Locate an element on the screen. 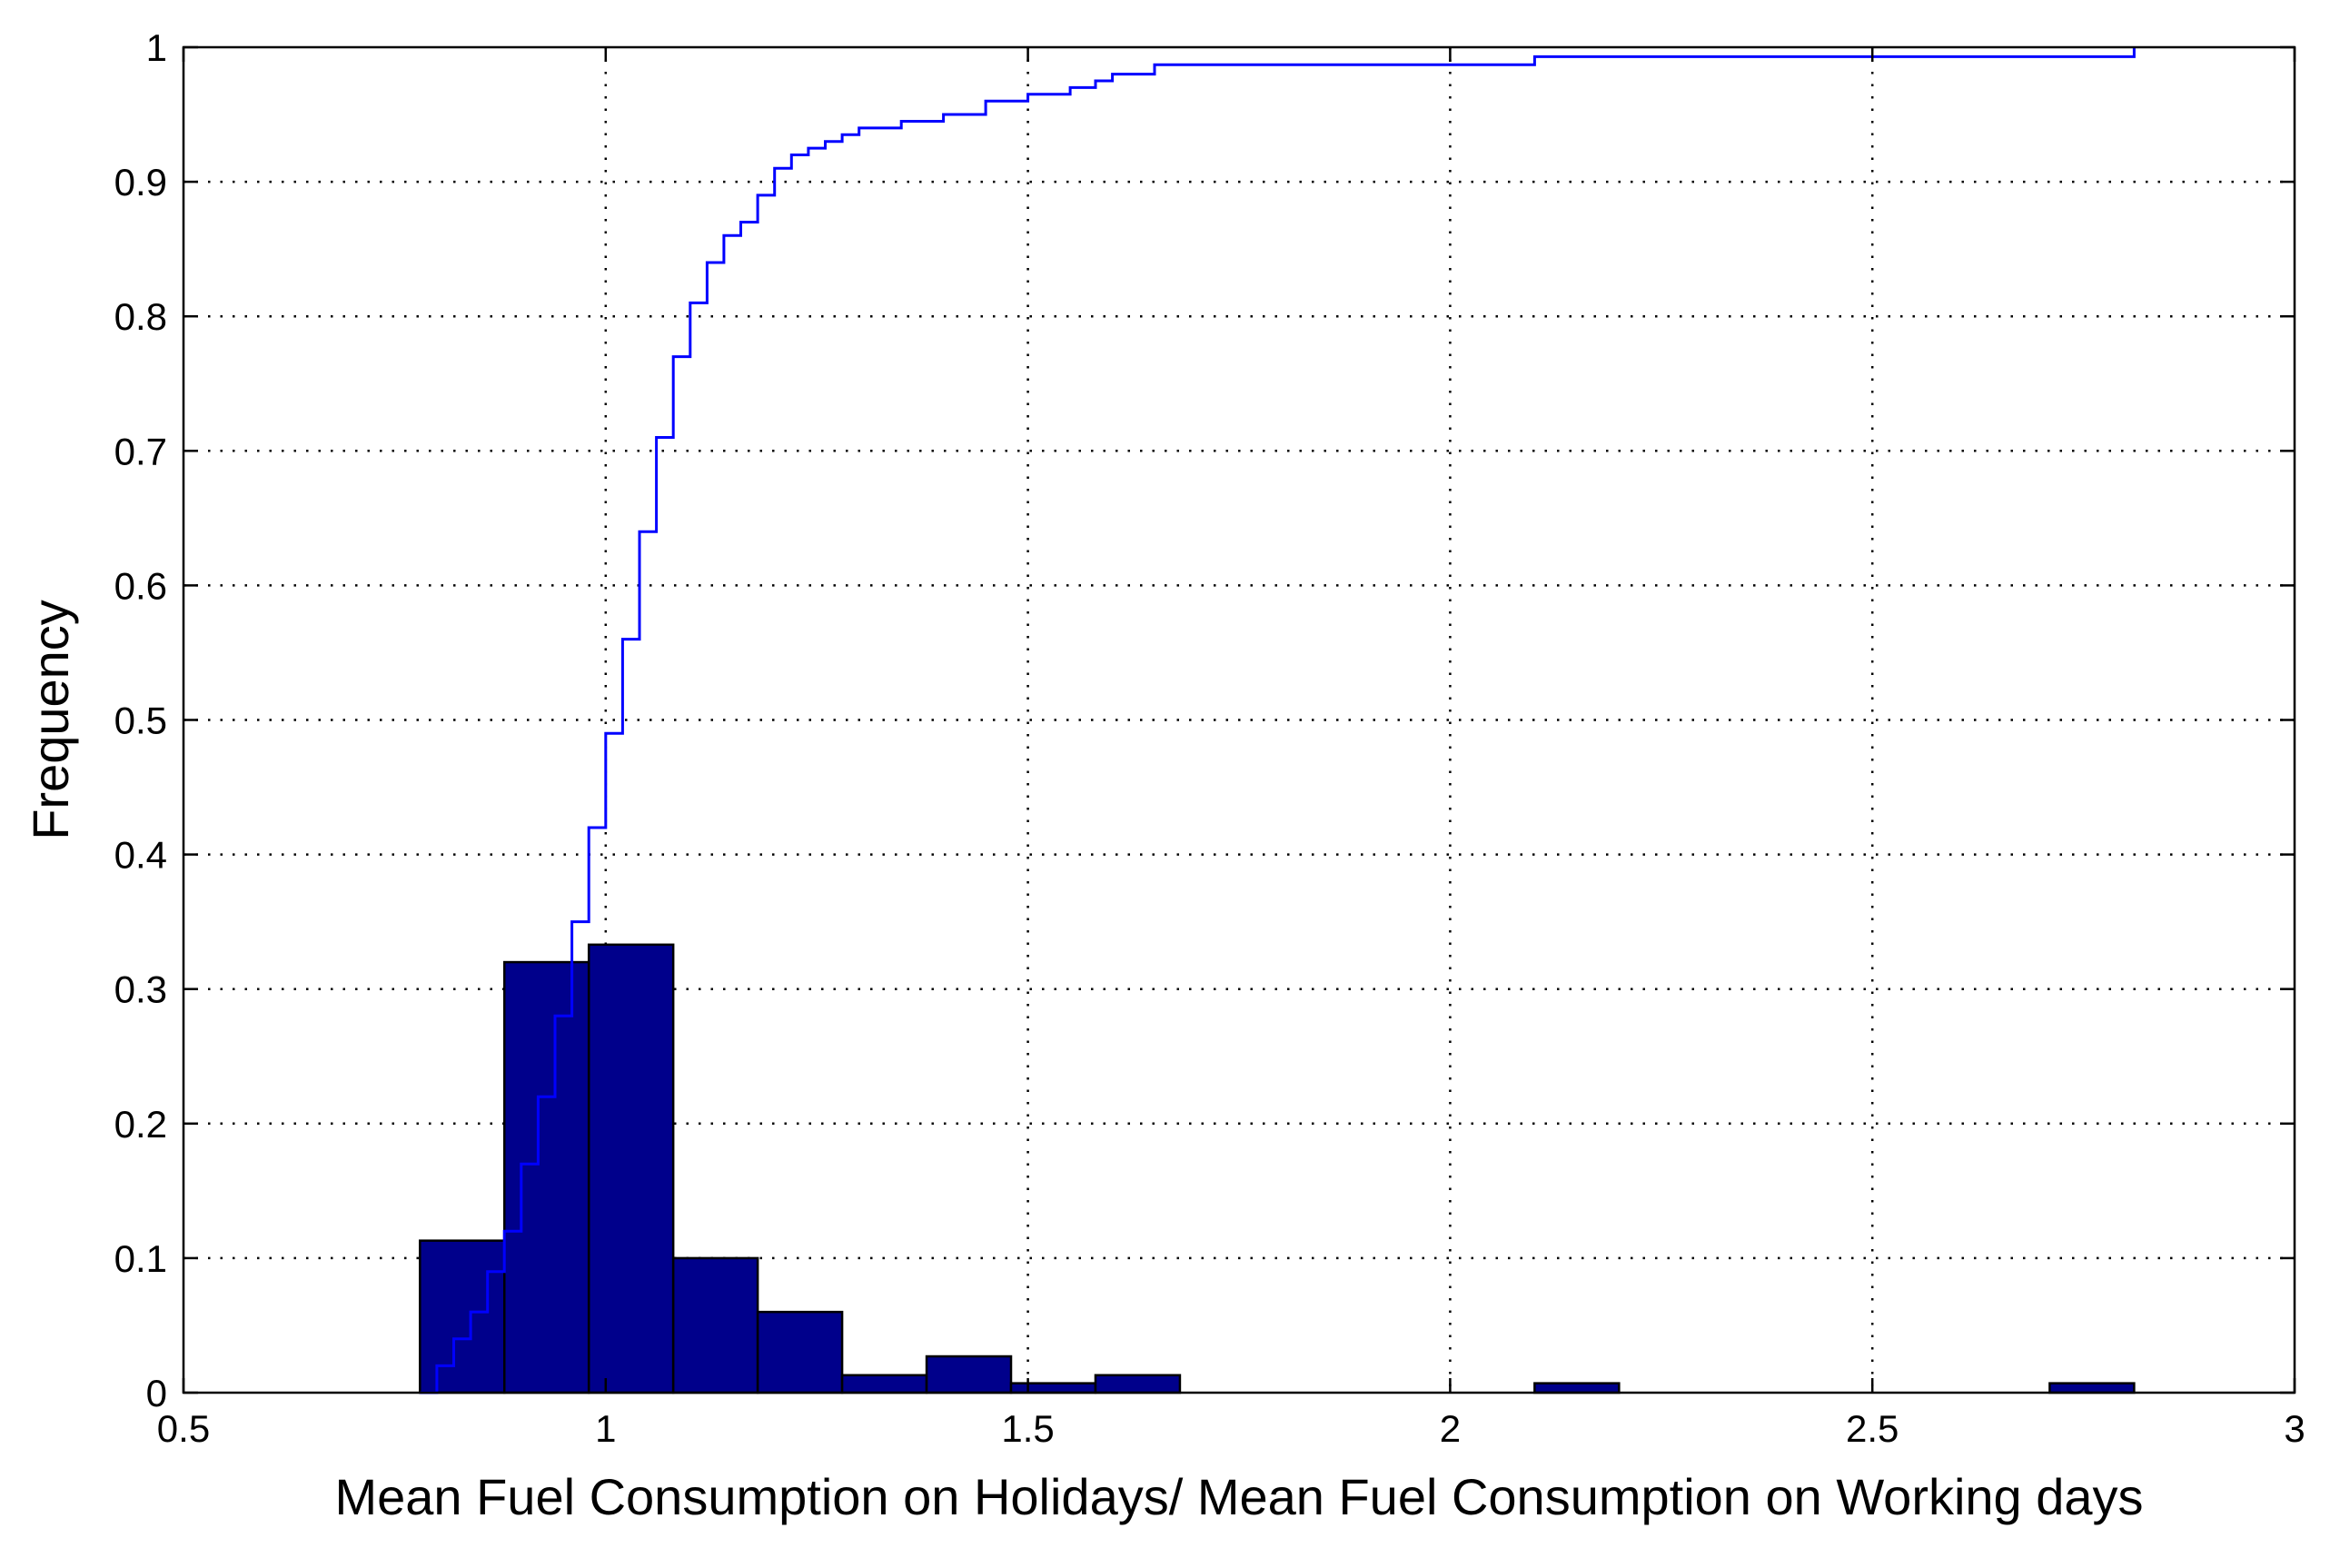 The height and width of the screenshot is (1568, 2330). y-tick-label: 0.8 is located at coordinates (140, 316).